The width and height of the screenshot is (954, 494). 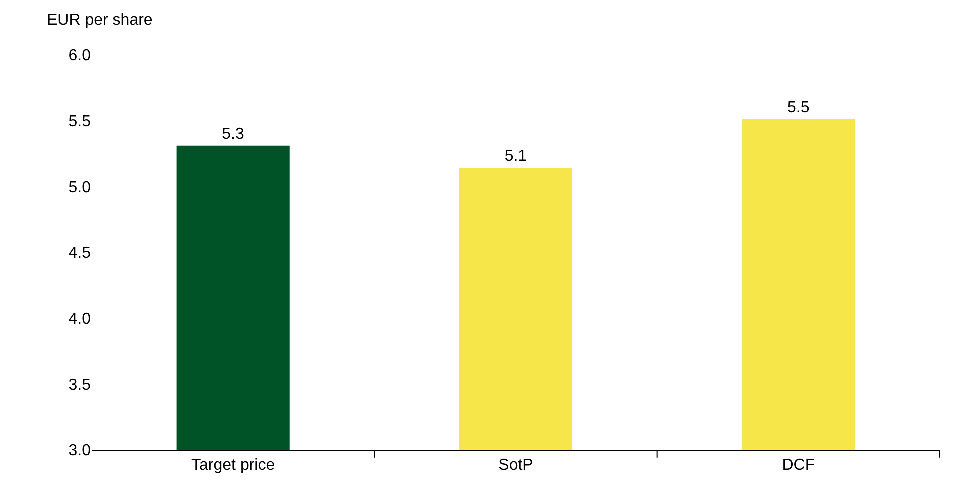 I want to click on x-tick-label: Target price, so click(x=234, y=465).